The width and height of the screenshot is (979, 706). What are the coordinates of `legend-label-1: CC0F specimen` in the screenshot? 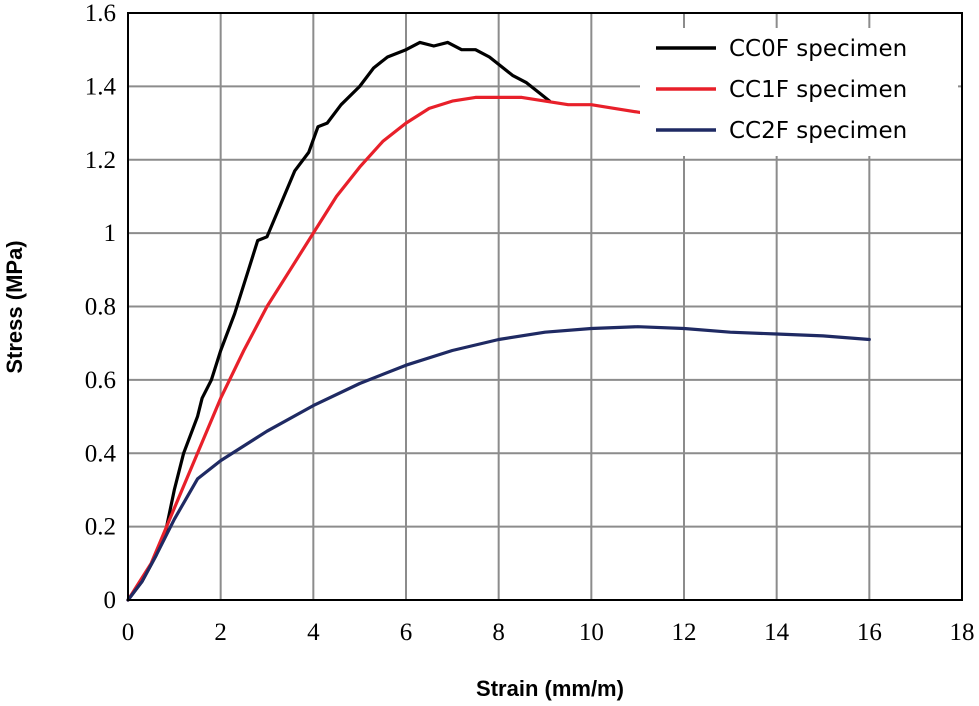 It's located at (818, 49).